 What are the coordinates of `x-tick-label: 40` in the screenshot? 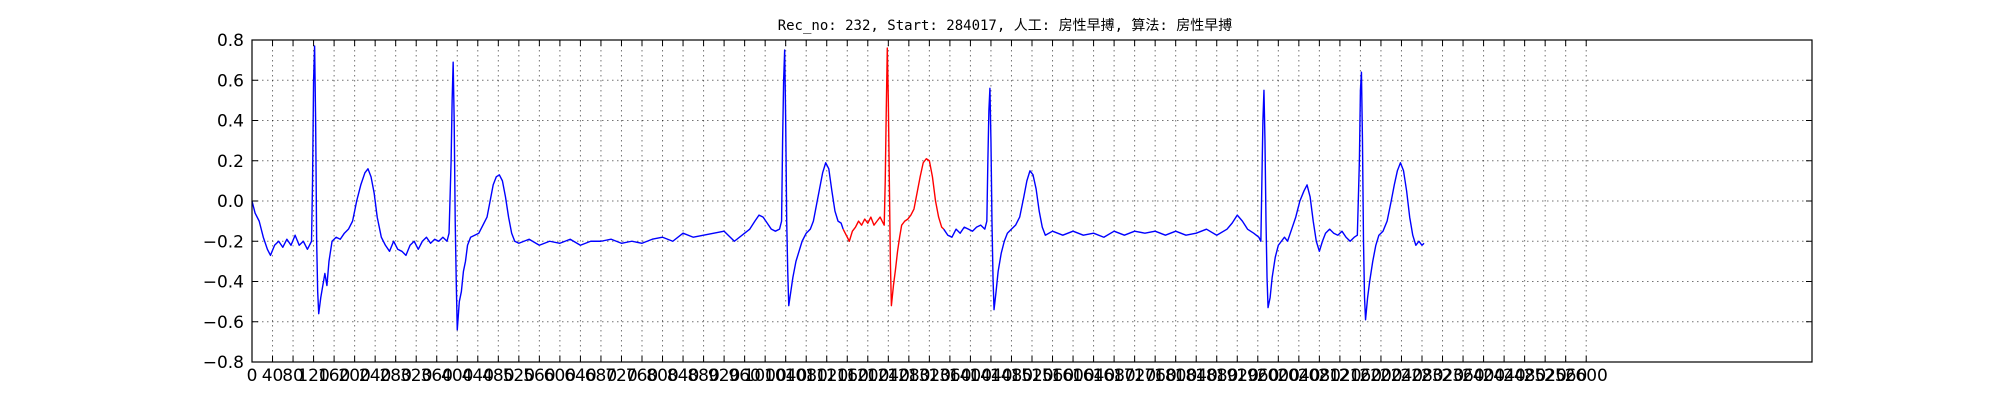 It's located at (273, 376).